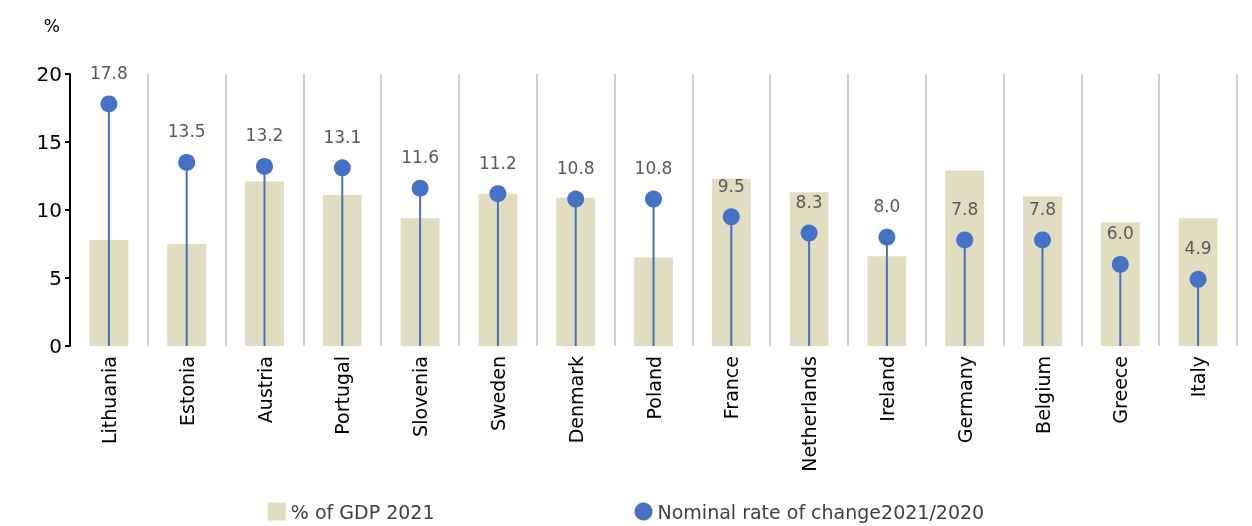 The width and height of the screenshot is (1252, 526). What do you see at coordinates (342, 395) in the screenshot?
I see `x-tick-label: Portugal` at bounding box center [342, 395].